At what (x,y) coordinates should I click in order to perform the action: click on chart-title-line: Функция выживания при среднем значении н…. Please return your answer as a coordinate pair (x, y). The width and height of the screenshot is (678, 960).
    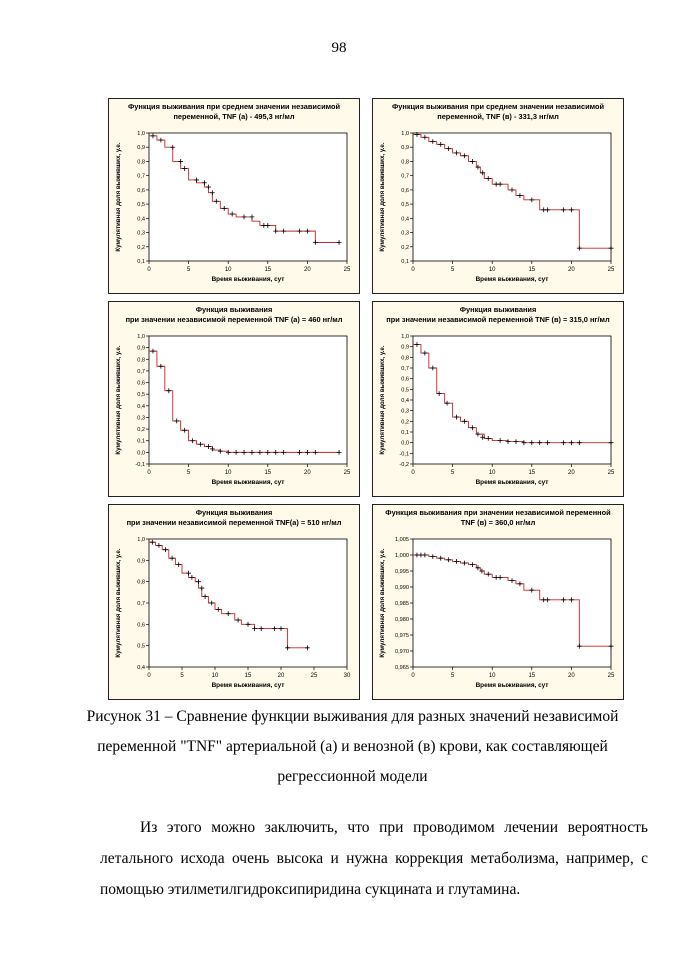
    Looking at the image, I should click on (498, 106).